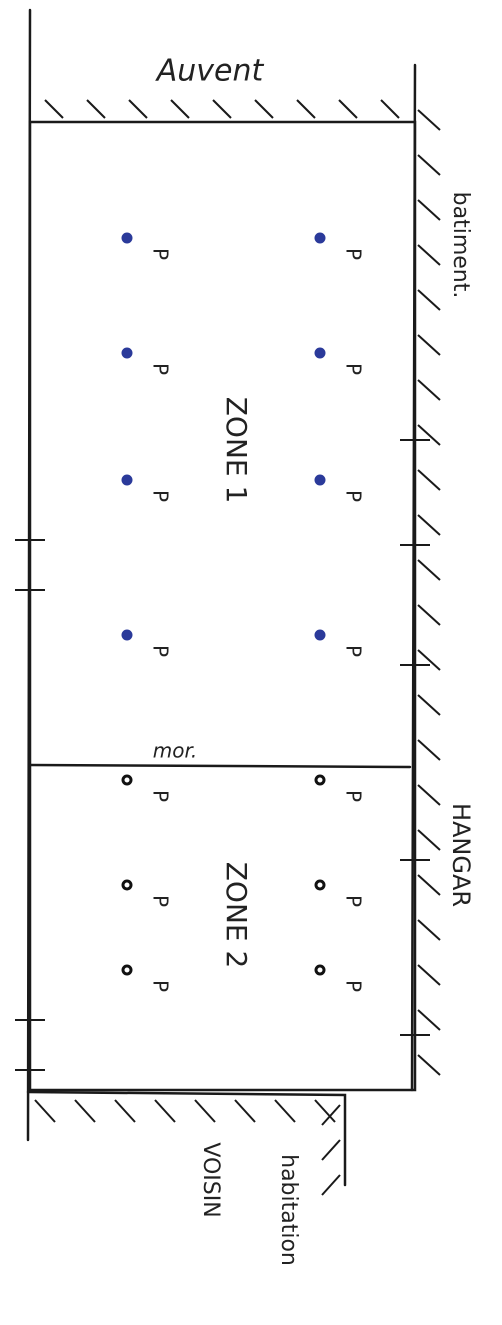  I want to click on neighbor-wall, so click(186, 1138).